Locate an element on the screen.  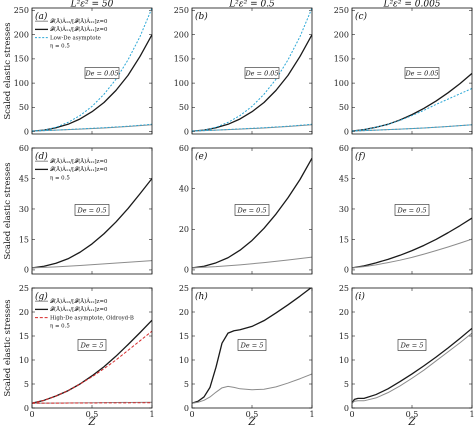
column-title: L²ε² = 0.5 is located at coordinates (251, 5).